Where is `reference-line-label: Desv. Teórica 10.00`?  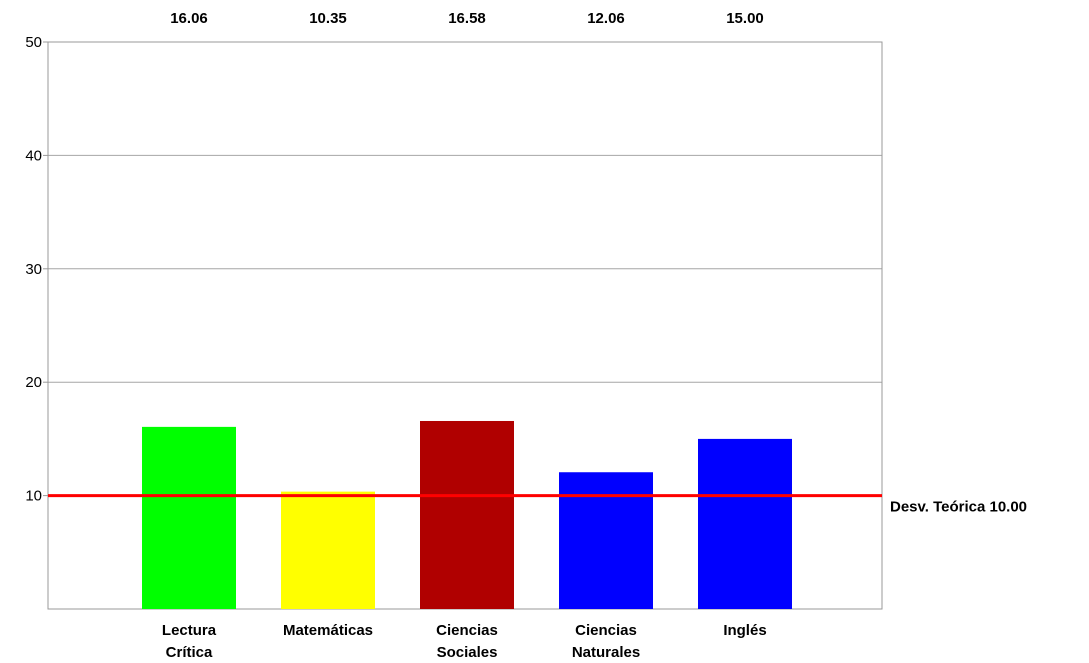
reference-line-label: Desv. Teórica 10.00 is located at coordinates (958, 507).